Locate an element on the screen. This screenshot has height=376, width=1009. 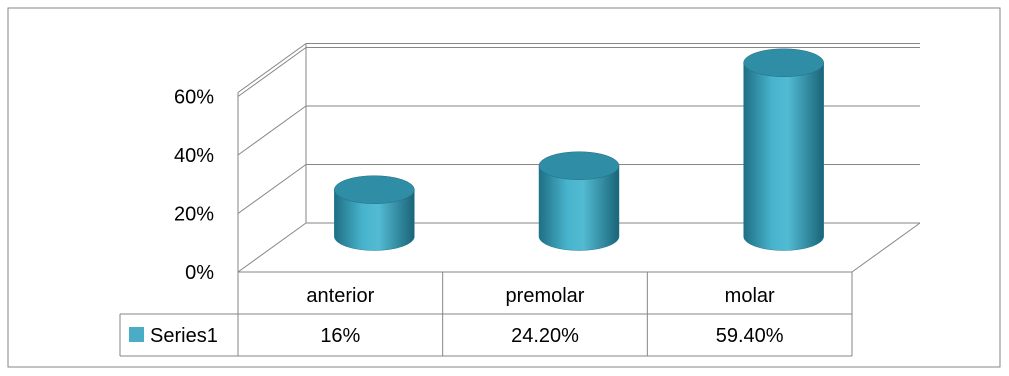
y-tick-label: 0% is located at coordinates (199, 273).